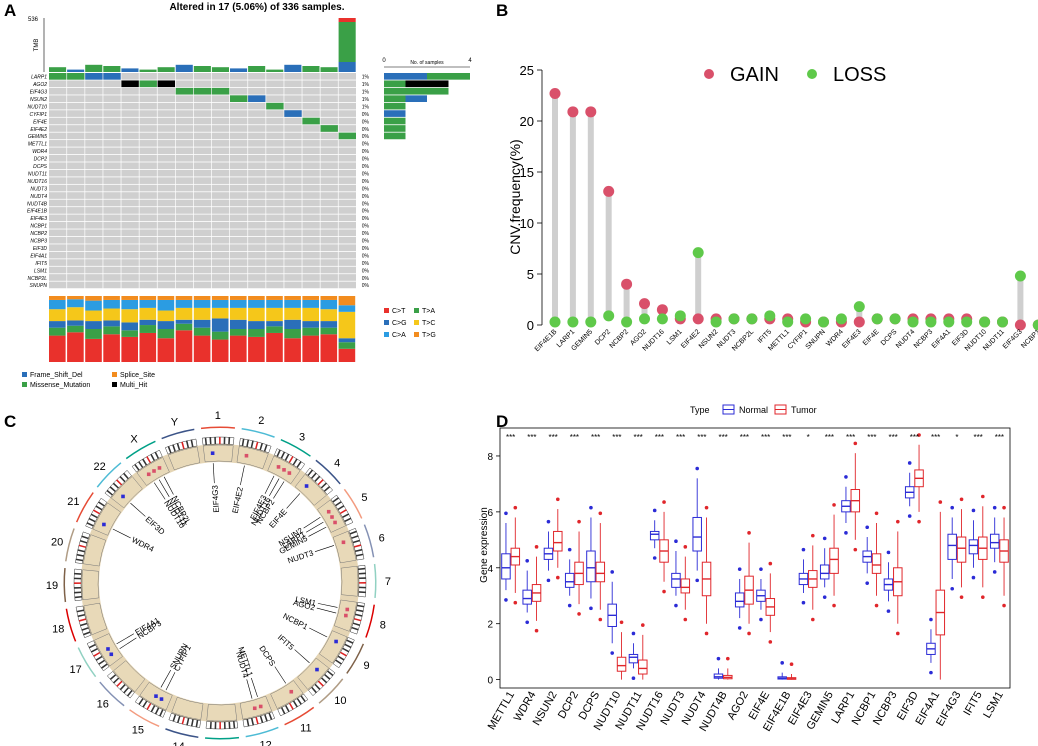 The height and width of the screenshot is (746, 1038). Describe the element at coordinates (38, 93) in the screenshot. I see `oncoplot-gene-label: EIF4G3` at that location.